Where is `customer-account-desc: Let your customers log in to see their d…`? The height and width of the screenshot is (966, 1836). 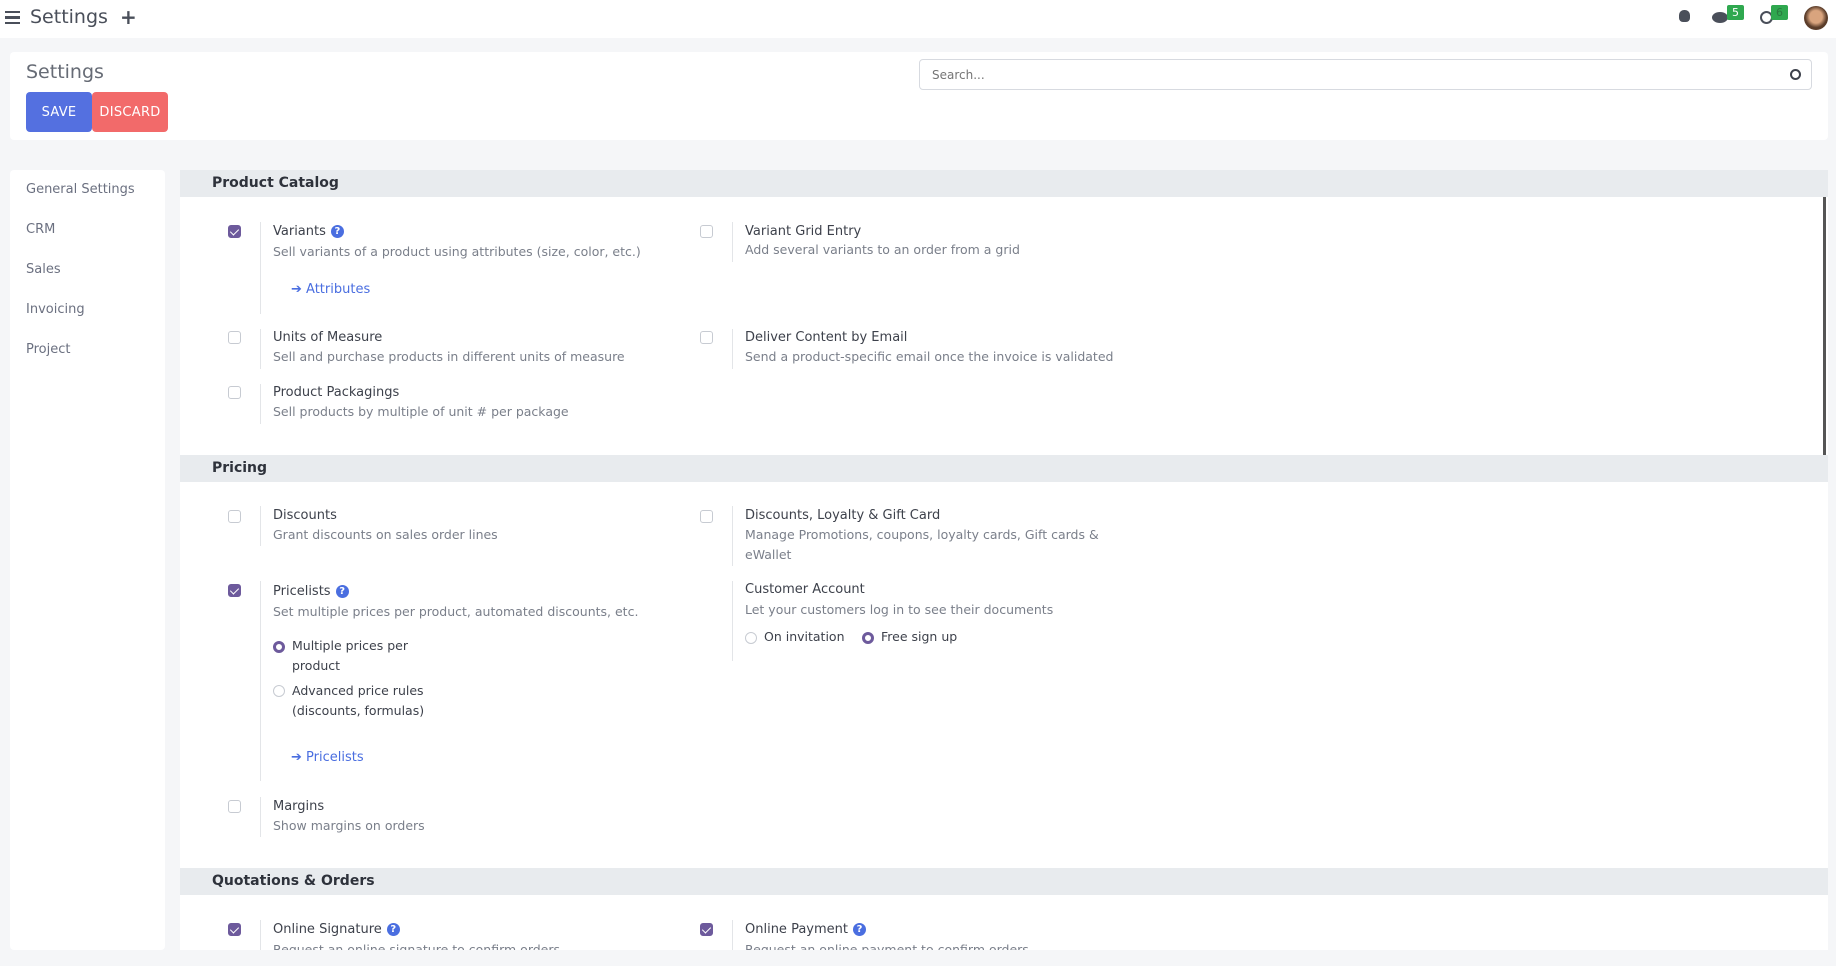
customer-account-desc: Let your customers log in to see their d… is located at coordinates (899, 609).